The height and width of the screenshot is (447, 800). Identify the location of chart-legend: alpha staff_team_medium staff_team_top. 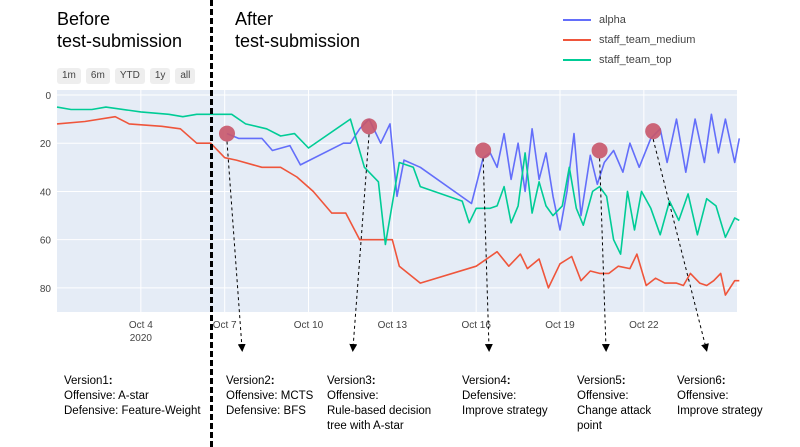
(629, 40).